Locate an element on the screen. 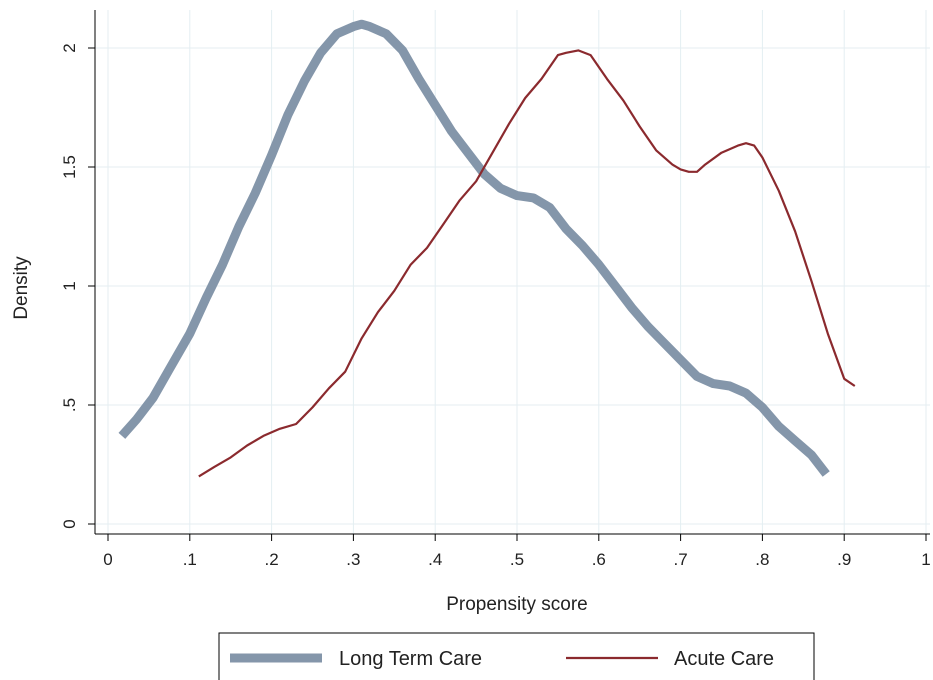  x-axis-title: Propensity score is located at coordinates (517, 604).